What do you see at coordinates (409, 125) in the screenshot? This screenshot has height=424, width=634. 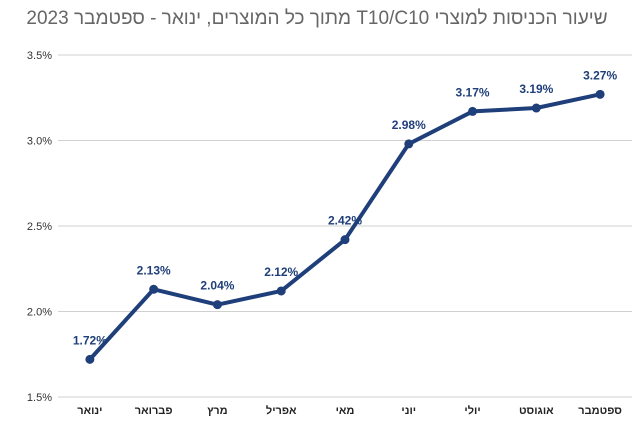 I see `data-label: 2.98%` at bounding box center [409, 125].